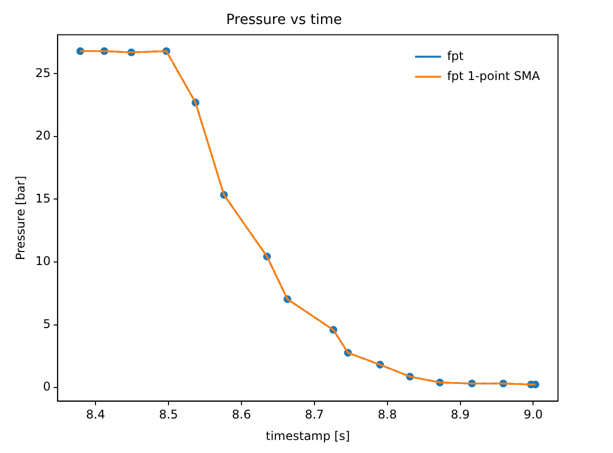  What do you see at coordinates (242, 415) in the screenshot?
I see `x-tick-label: 8.6` at bounding box center [242, 415].